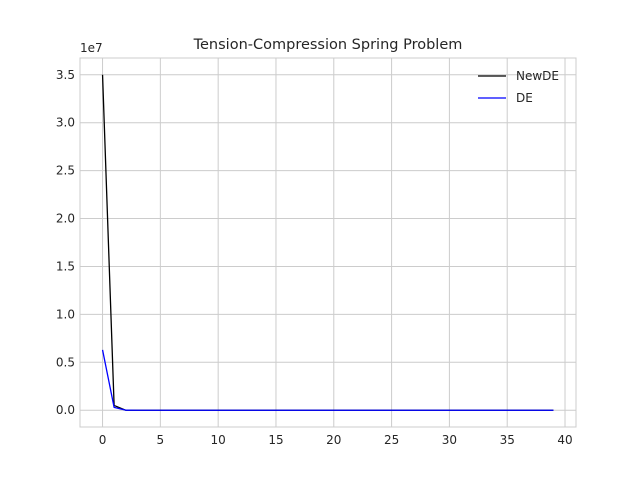 The width and height of the screenshot is (640, 480). I want to click on x-tick-label: 5, so click(161, 440).